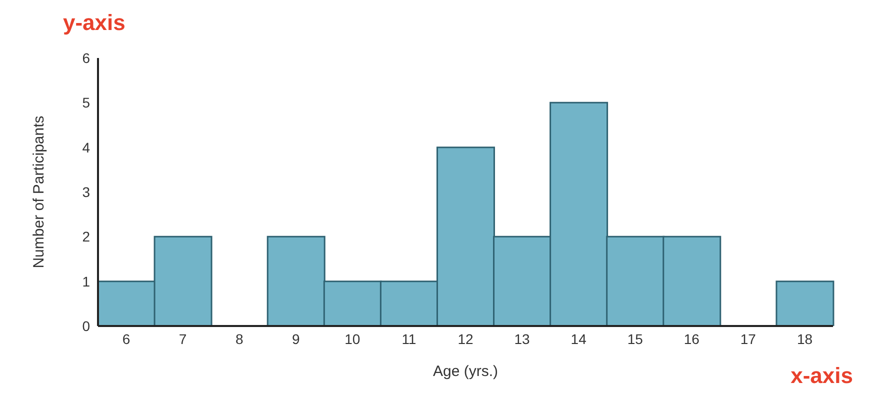 Image resolution: width=871 pixels, height=414 pixels. I want to click on y-tick-label: 5, so click(86, 102).